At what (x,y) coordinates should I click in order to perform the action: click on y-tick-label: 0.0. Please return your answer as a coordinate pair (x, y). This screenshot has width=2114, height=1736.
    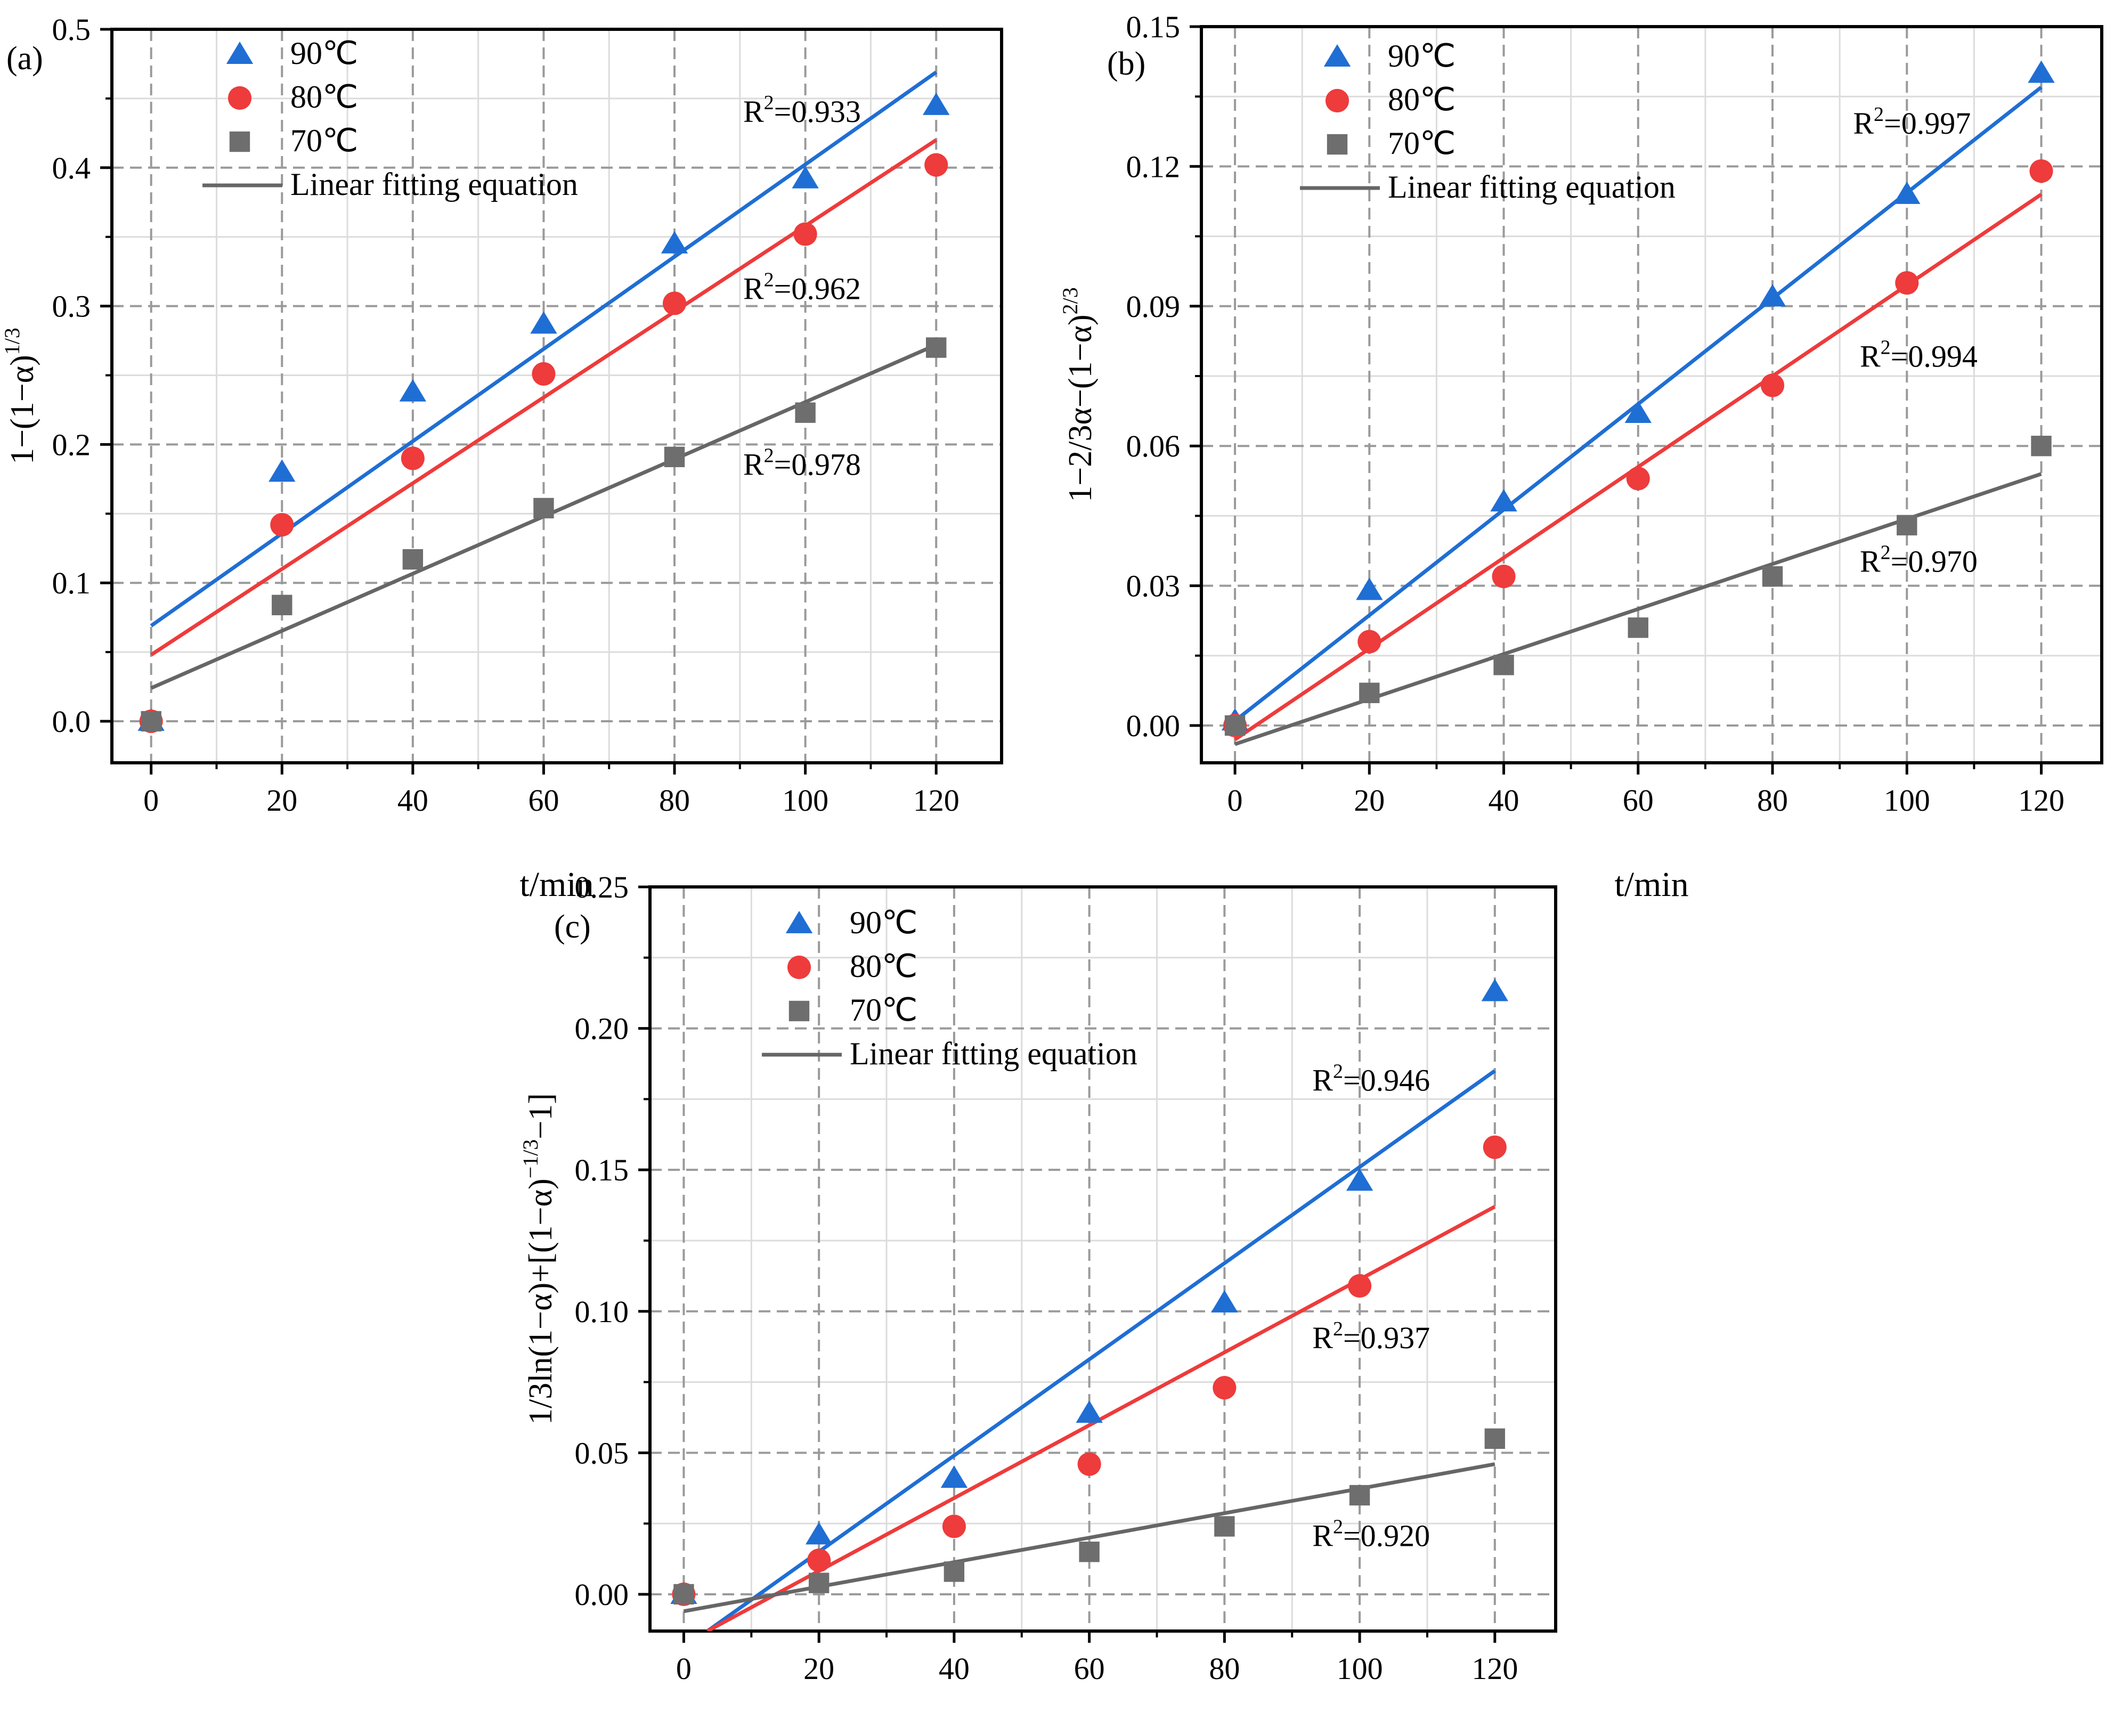
    Looking at the image, I should click on (71, 721).